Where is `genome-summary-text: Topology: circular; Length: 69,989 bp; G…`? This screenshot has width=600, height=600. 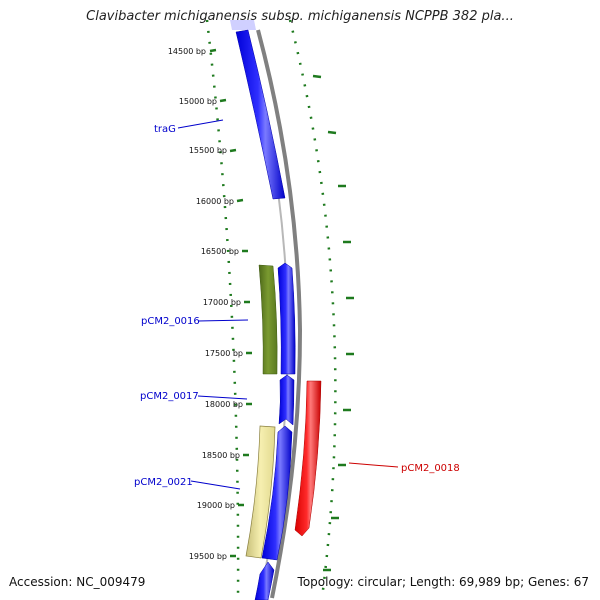
genome-summary-text: Topology: circular; Length: 69,989 bp; G… is located at coordinates (443, 582).